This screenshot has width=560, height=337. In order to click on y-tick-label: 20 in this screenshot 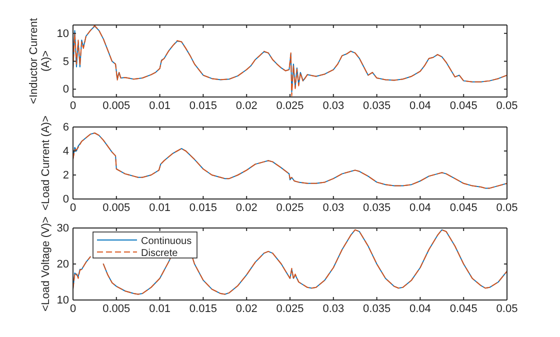, I will do `click(62, 264)`.